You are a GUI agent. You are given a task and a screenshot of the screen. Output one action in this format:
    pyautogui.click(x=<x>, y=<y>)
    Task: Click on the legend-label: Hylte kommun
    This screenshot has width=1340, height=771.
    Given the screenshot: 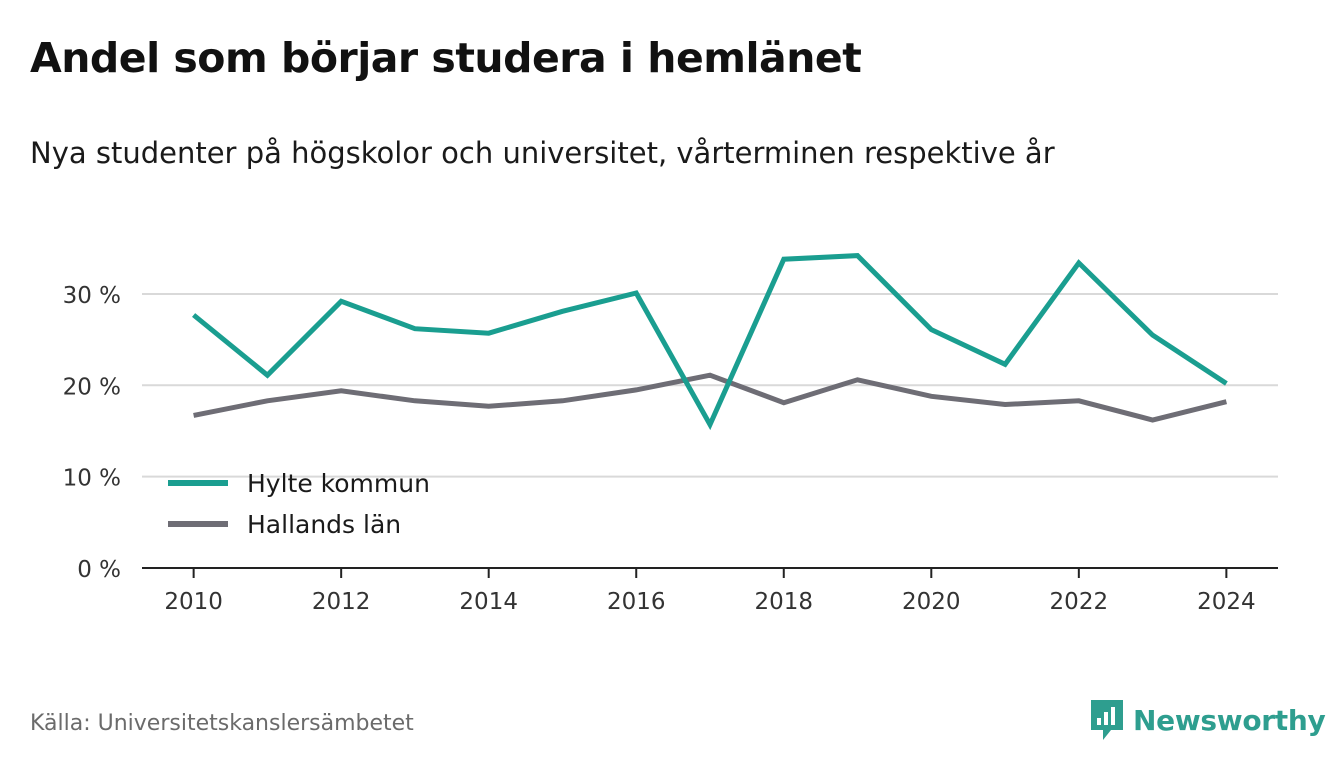 What is the action you would take?
    pyautogui.click(x=338, y=483)
    